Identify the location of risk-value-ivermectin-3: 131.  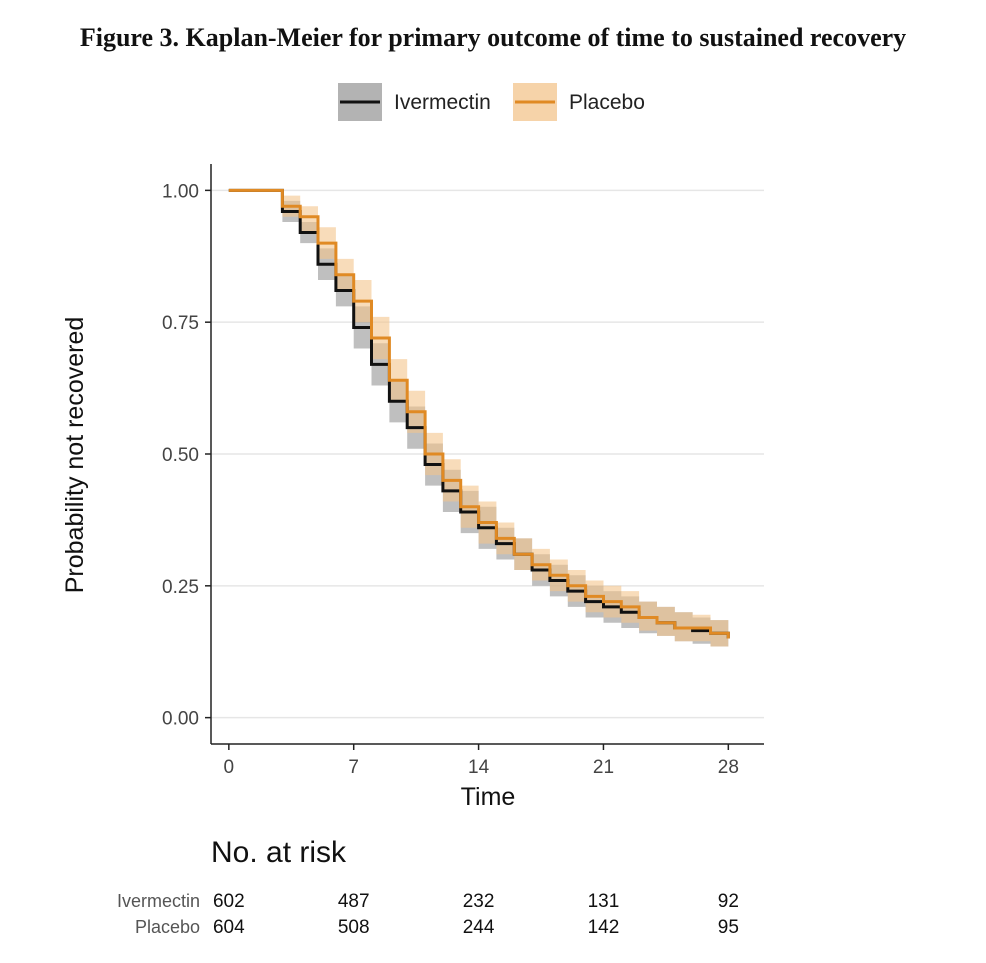
(604, 901).